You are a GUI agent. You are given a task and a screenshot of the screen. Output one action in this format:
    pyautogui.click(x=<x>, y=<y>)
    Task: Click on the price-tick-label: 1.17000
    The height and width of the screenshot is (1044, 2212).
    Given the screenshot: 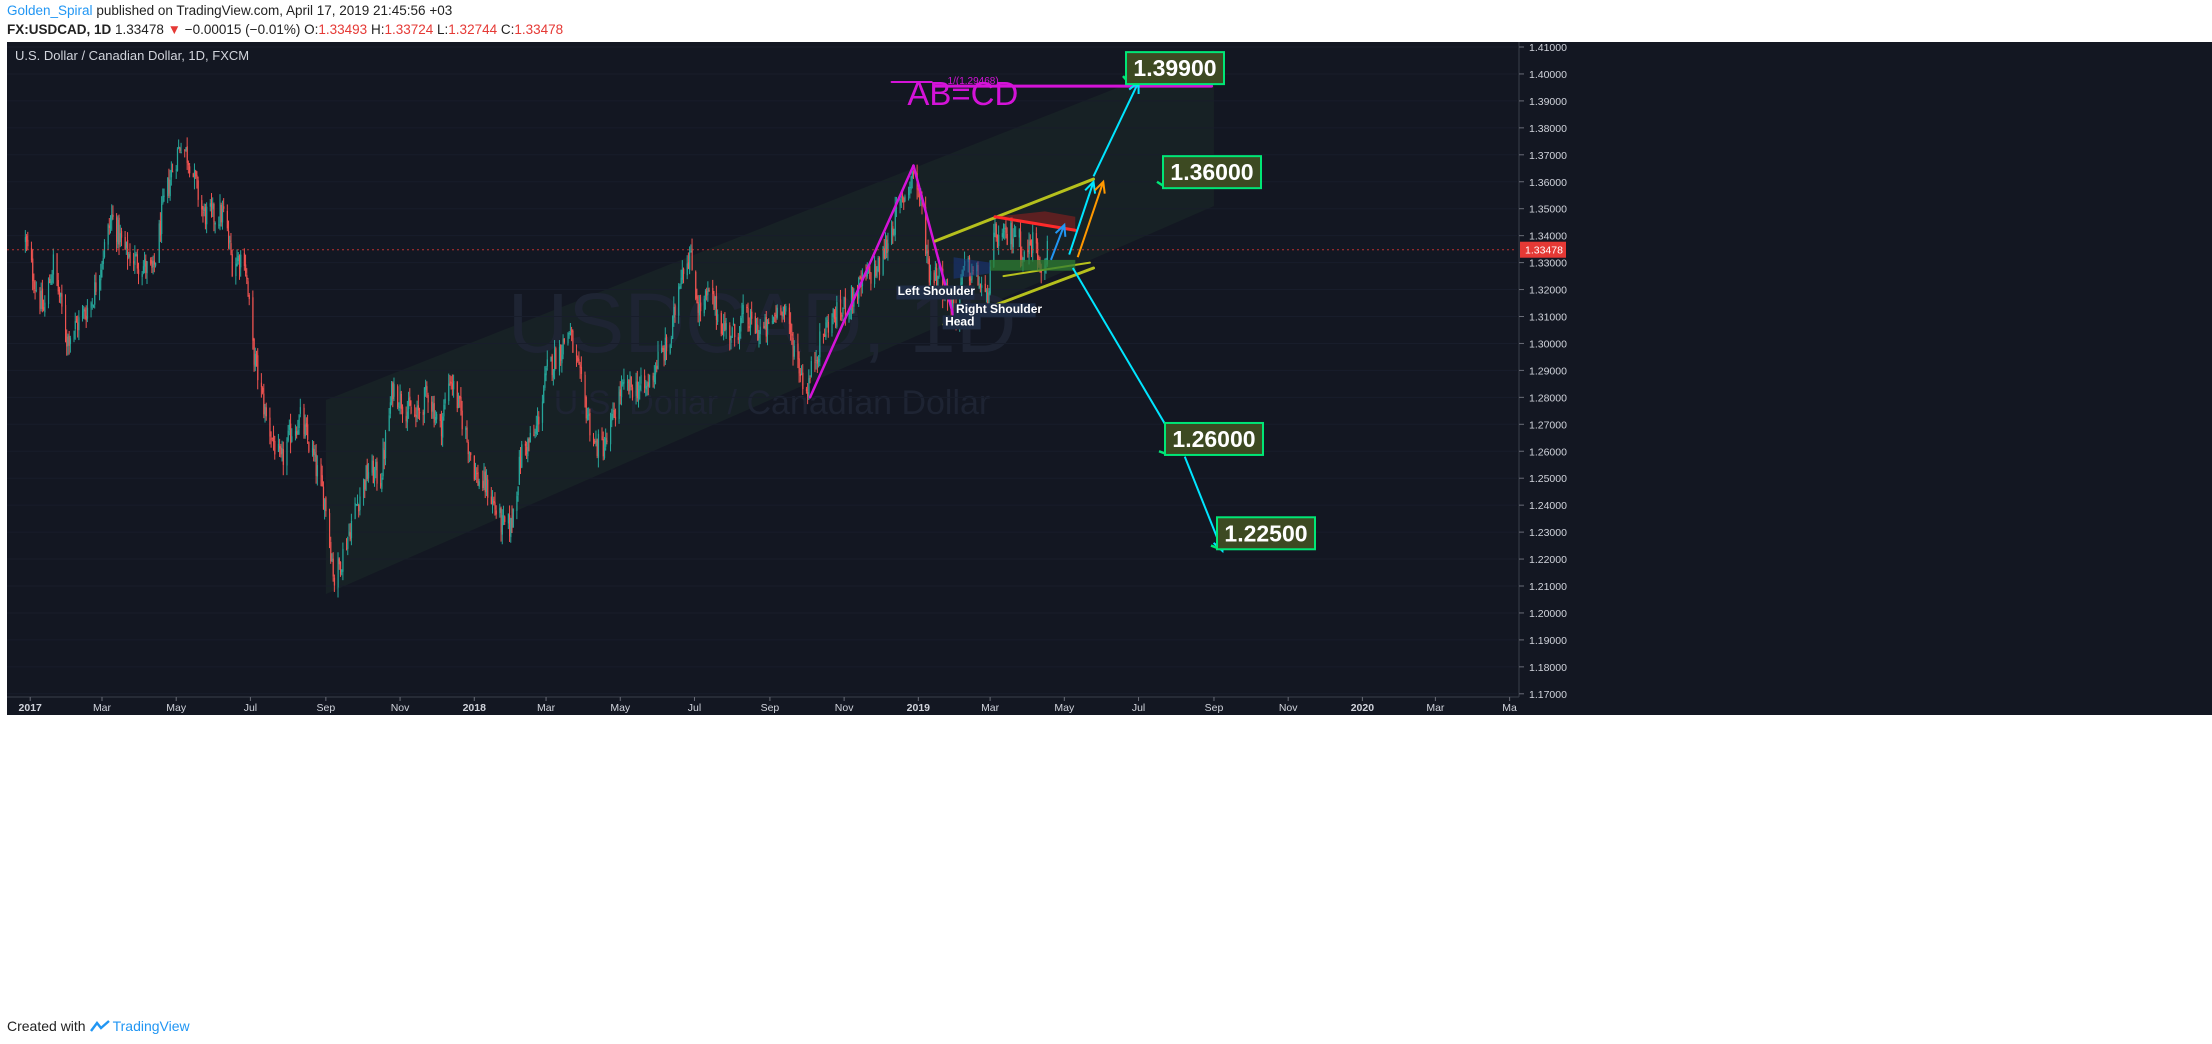 What is the action you would take?
    pyautogui.click(x=1548, y=695)
    